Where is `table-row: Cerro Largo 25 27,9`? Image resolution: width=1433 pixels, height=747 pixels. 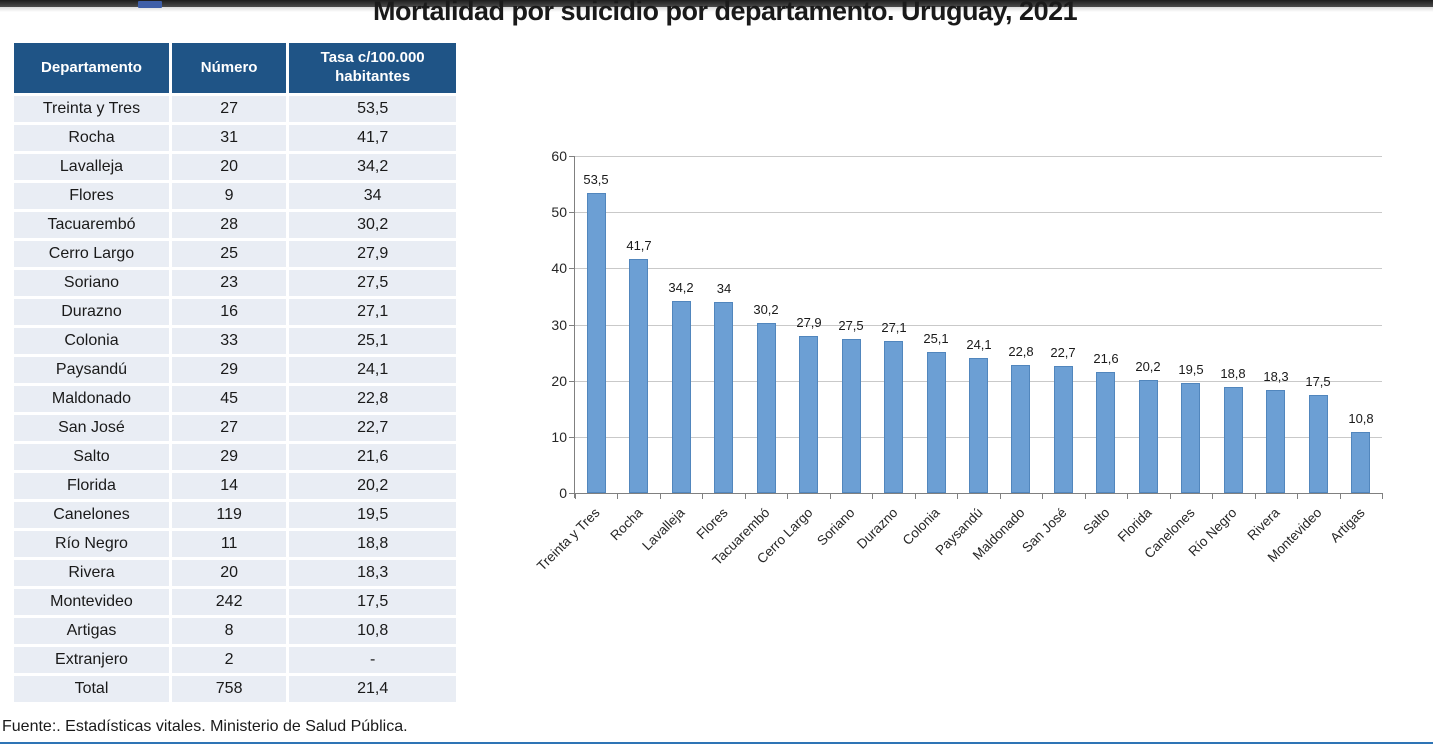
table-row: Cerro Largo 25 27,9 is located at coordinates (235, 254).